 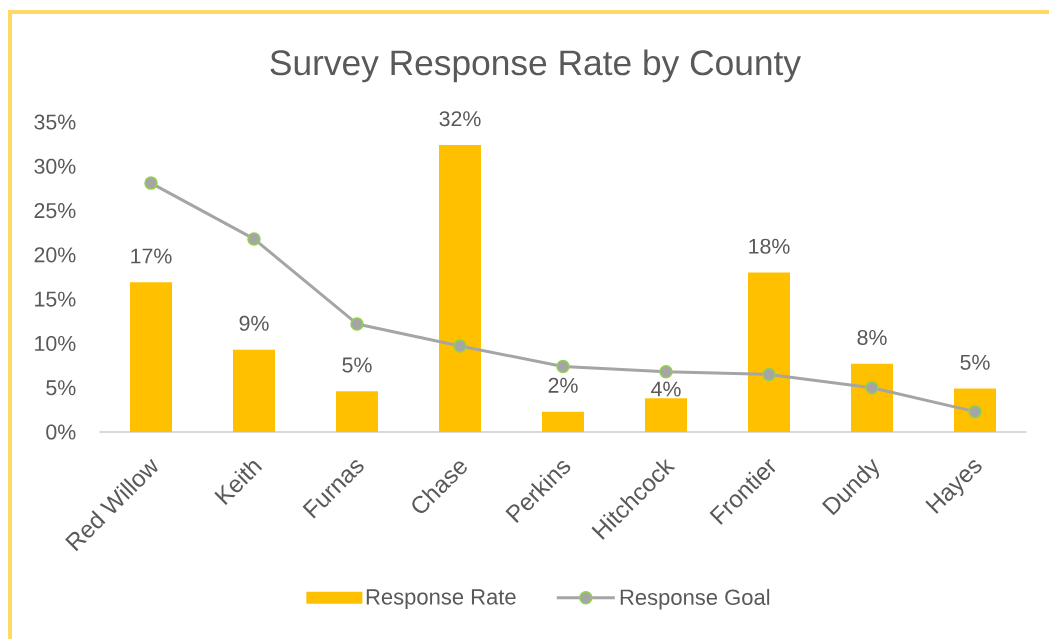 I want to click on data-label: 8%, so click(x=872, y=337).